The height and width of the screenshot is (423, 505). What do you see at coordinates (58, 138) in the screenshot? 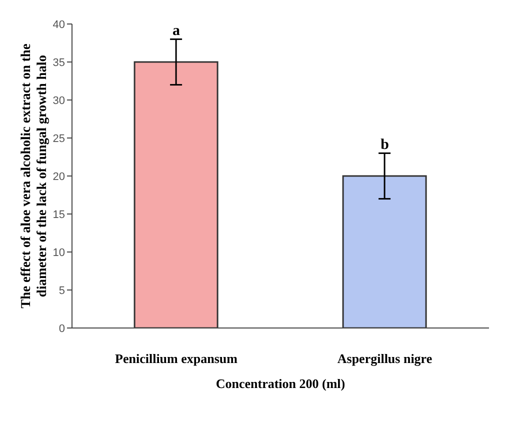
I see `y-tick-label: 25` at bounding box center [58, 138].